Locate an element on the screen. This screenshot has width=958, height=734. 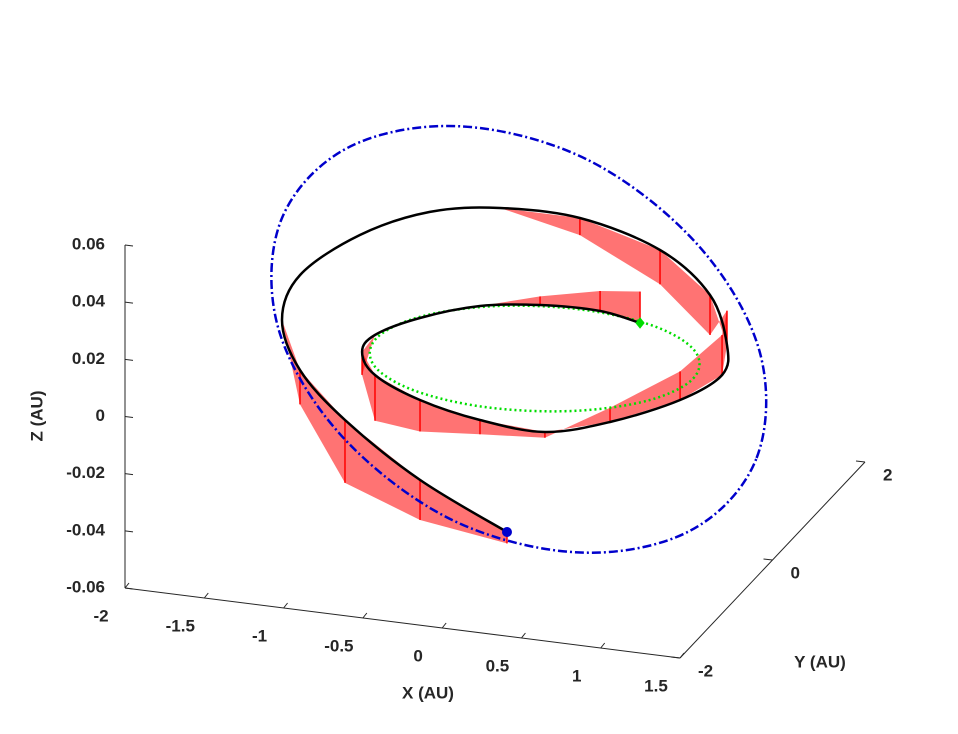
x-tick-label: 0.5 is located at coordinates (498, 665).